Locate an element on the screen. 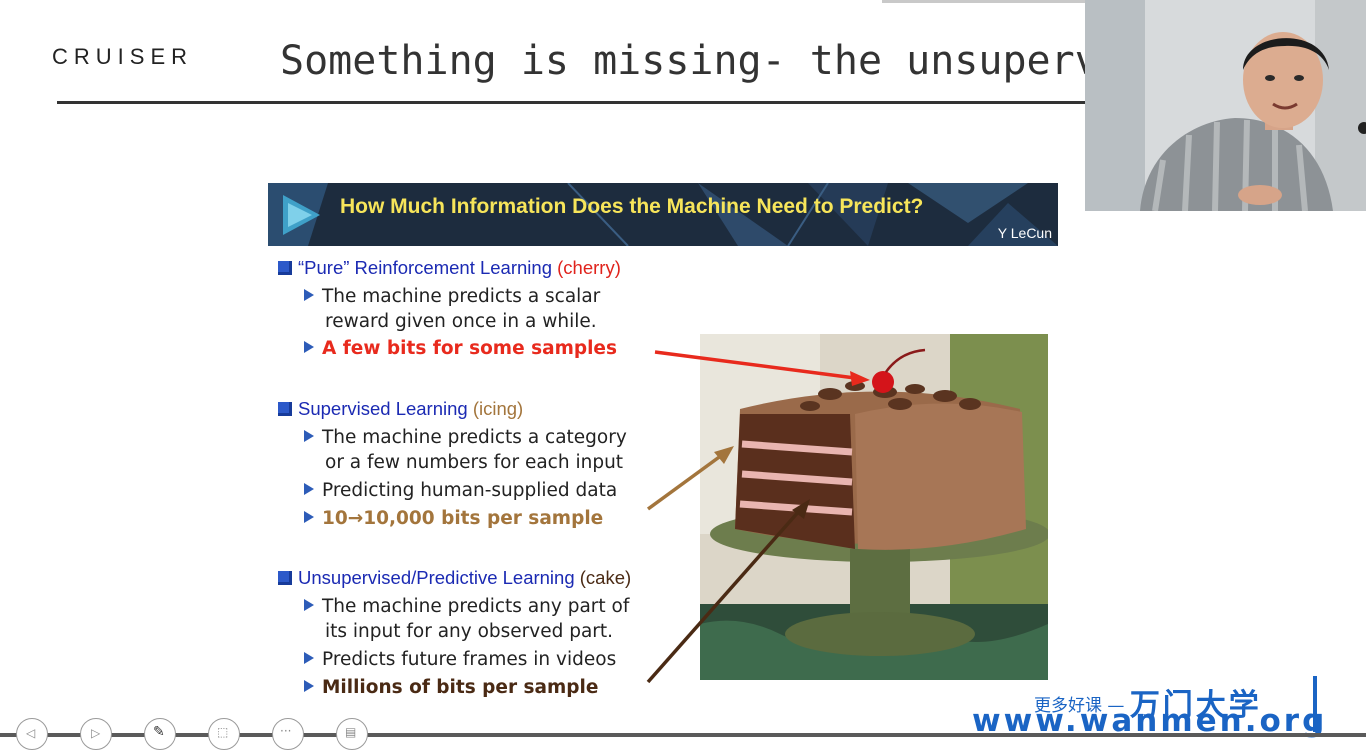 Image resolution: width=1366 pixels, height=750 pixels. more-options-button: ··· is located at coordinates (288, 734).